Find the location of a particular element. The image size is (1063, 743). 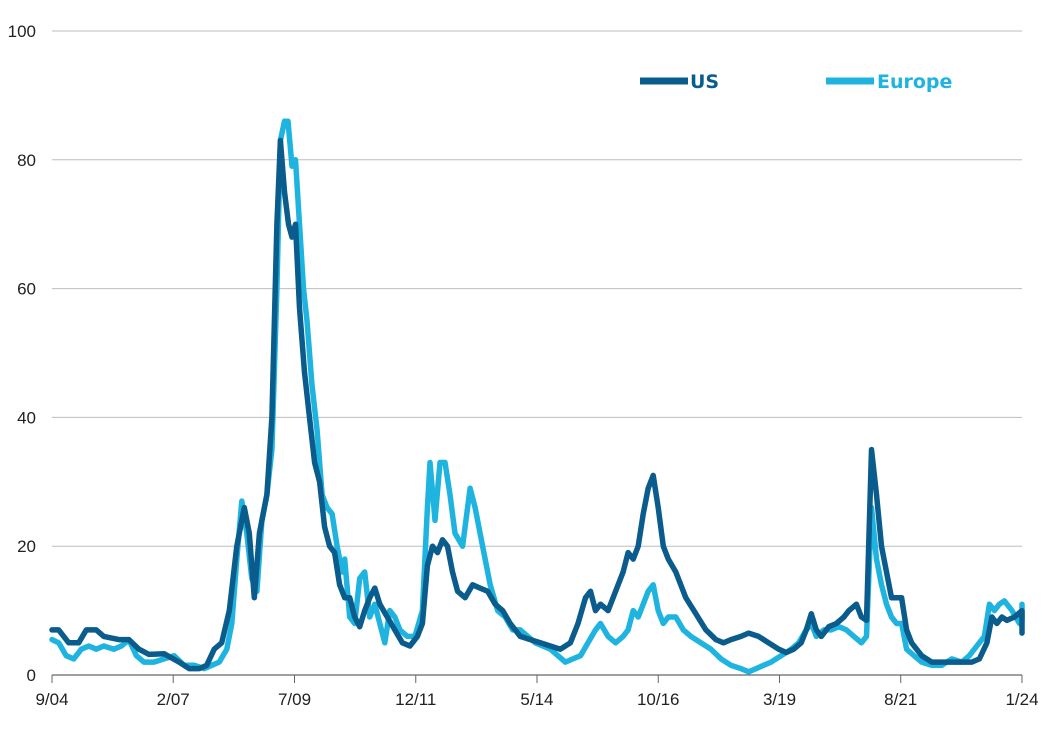

x-tick-label-1: 2/07 is located at coordinates (173, 699).